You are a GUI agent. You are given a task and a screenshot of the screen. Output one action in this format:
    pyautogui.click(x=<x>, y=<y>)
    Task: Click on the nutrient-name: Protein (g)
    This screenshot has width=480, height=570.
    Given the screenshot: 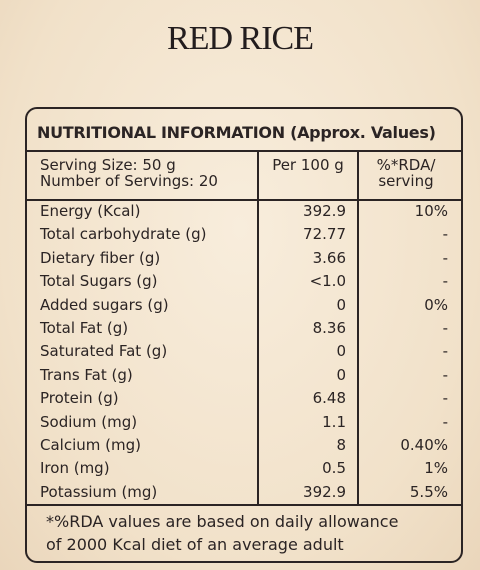 What is the action you would take?
    pyautogui.click(x=79, y=398)
    